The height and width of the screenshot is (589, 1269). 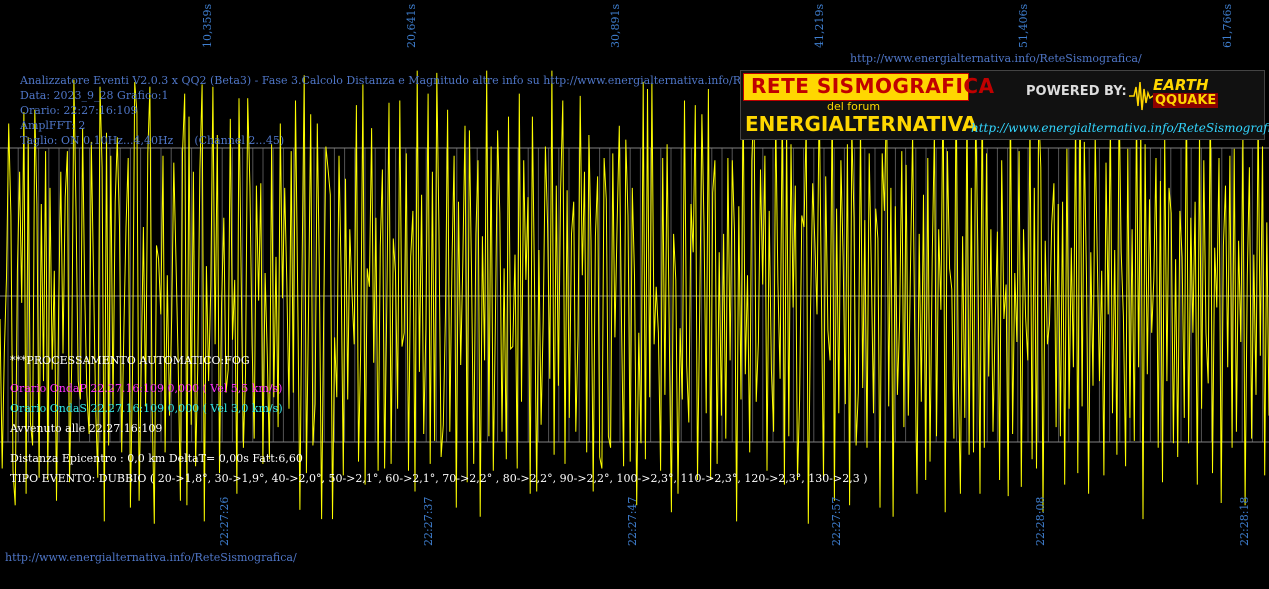 I want to click on logo-energialternativa: ENERGIALTERNATIVA, so click(x=861, y=124).